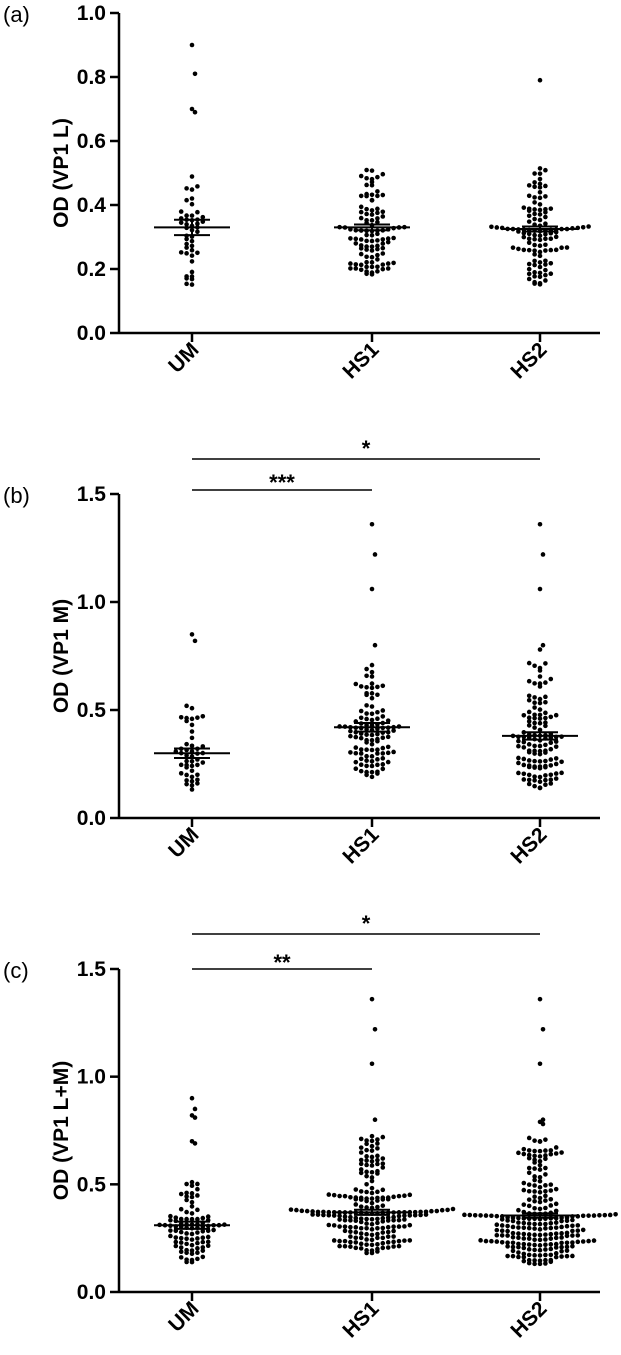  I want to click on x-tick-label: HS2, so click(528, 1319).